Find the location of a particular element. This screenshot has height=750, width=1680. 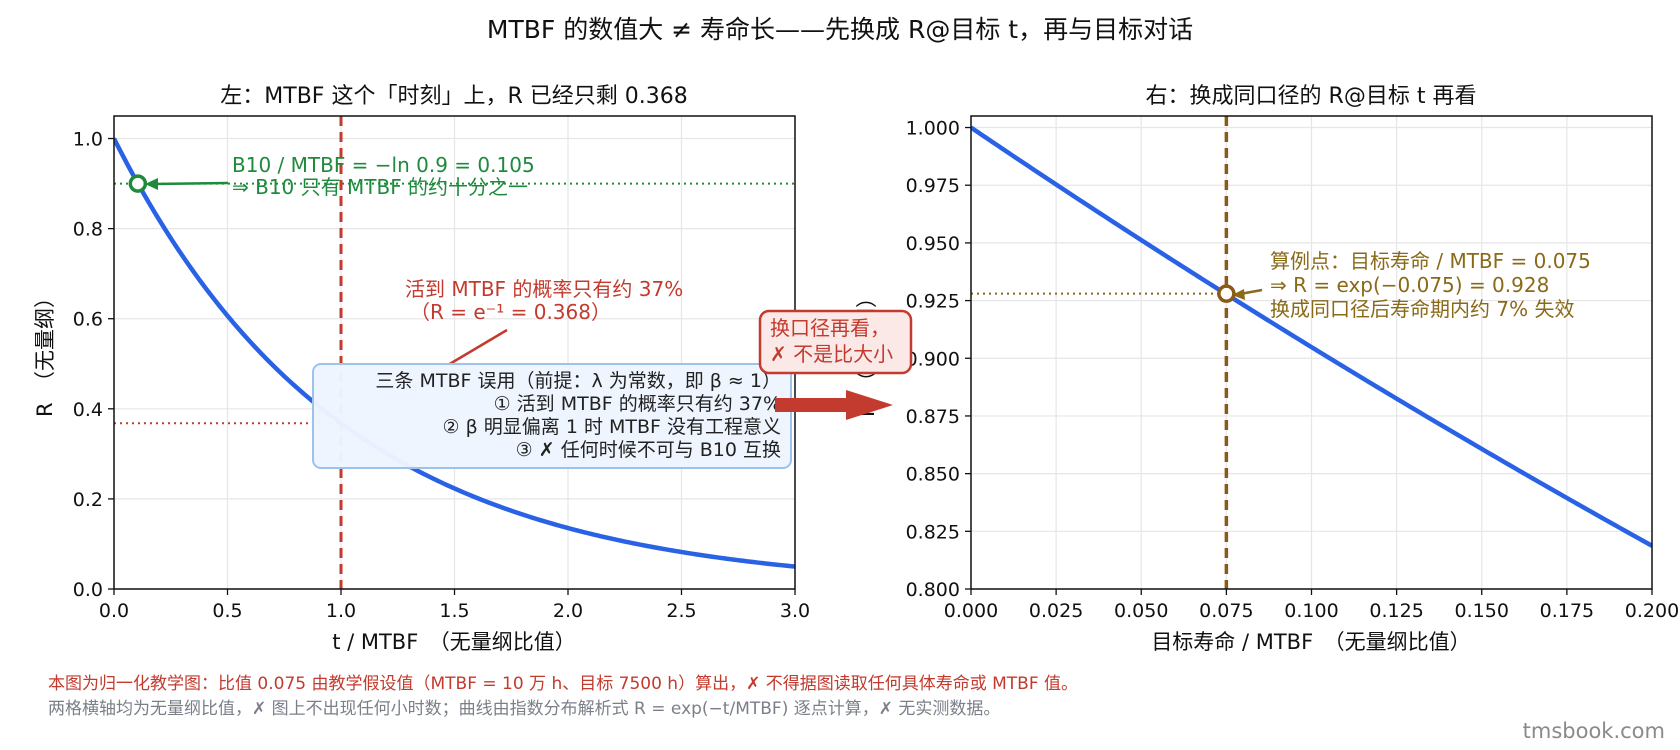

right-y-tick-label: 0.850 is located at coordinates (933, 475).